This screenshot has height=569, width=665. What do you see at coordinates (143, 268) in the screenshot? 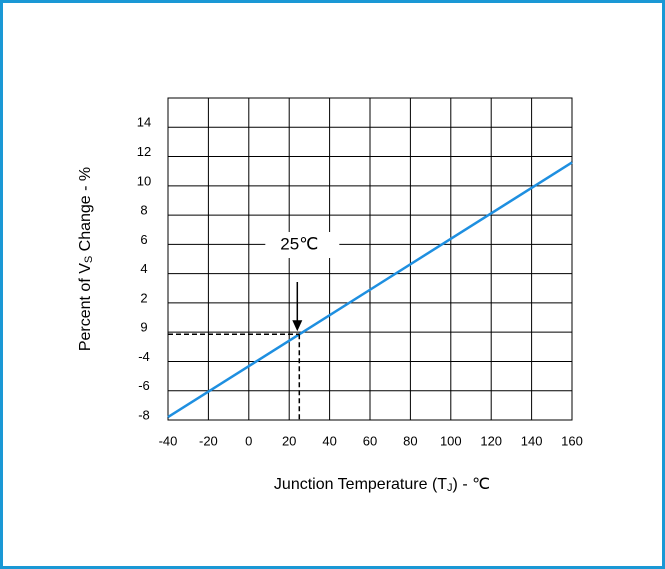
I see `y-tick-label: 4` at bounding box center [143, 268].